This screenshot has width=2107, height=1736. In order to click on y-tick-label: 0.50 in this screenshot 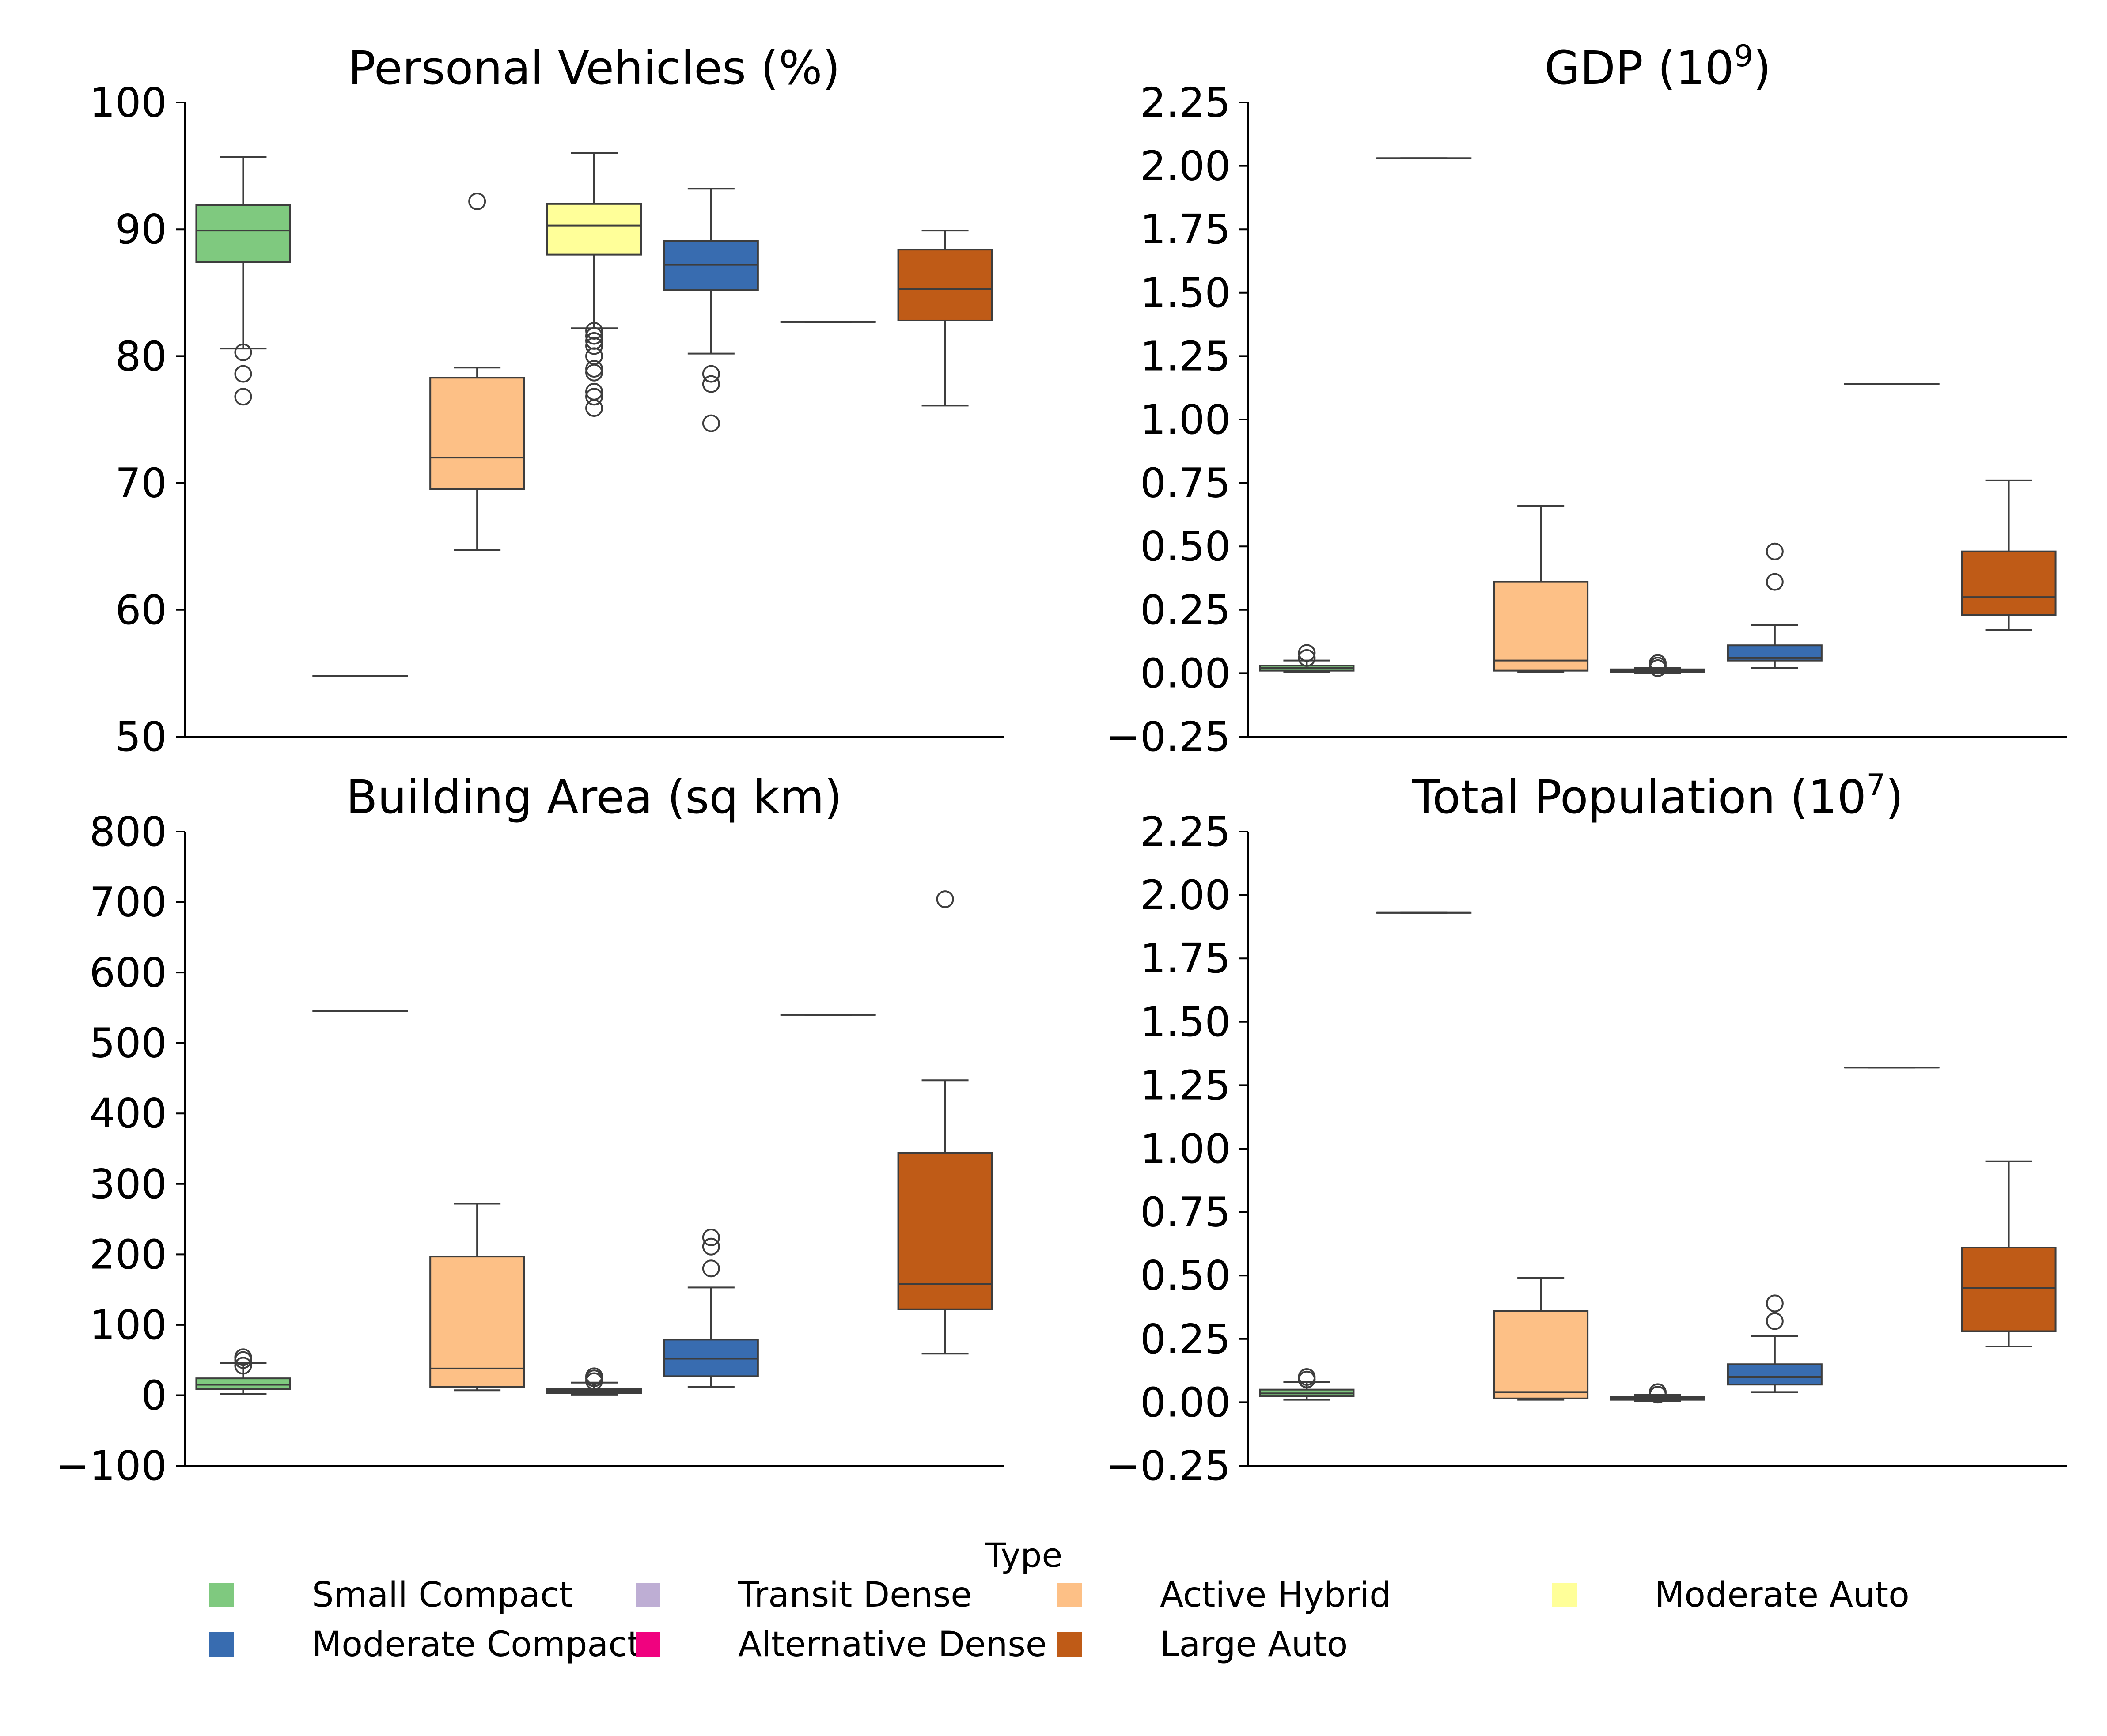, I will do `click(1185, 546)`.